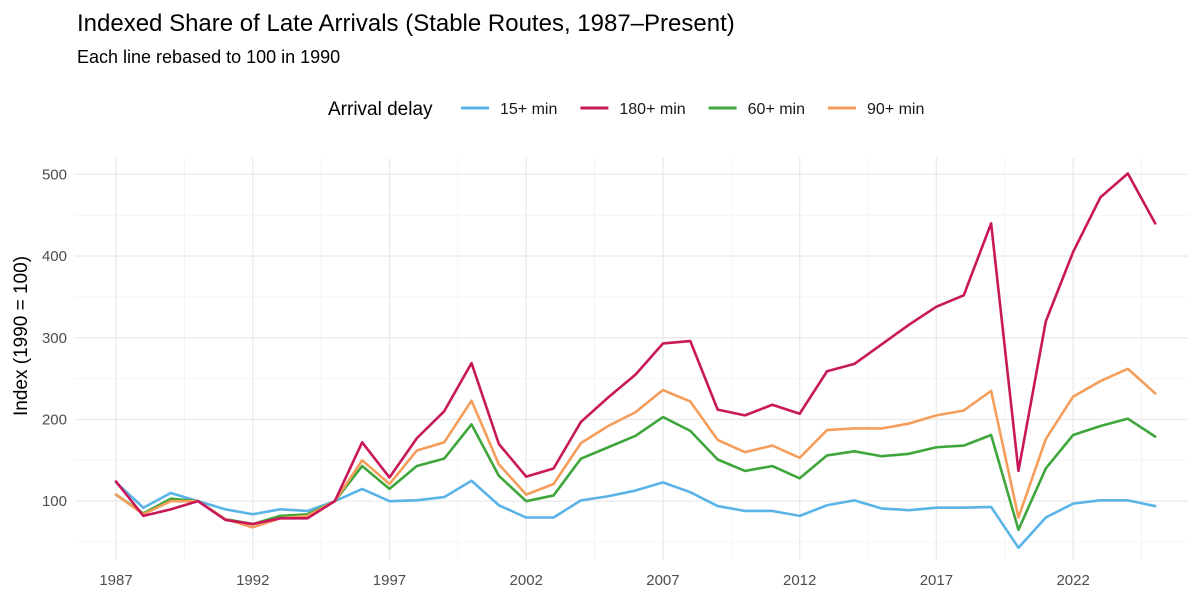  I want to click on legend-label: 180+ min, so click(652, 109).